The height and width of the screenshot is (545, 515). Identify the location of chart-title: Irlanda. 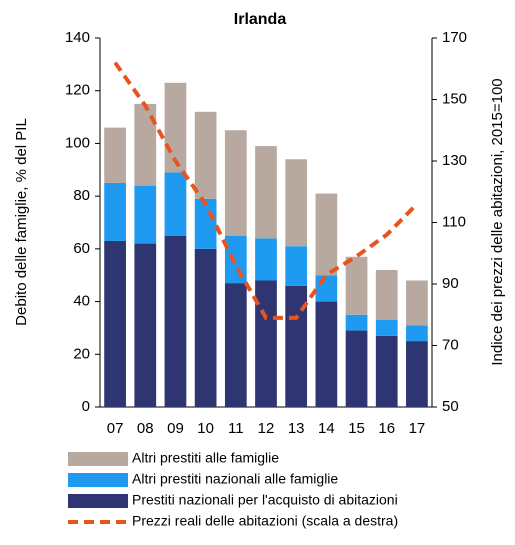
(260, 19).